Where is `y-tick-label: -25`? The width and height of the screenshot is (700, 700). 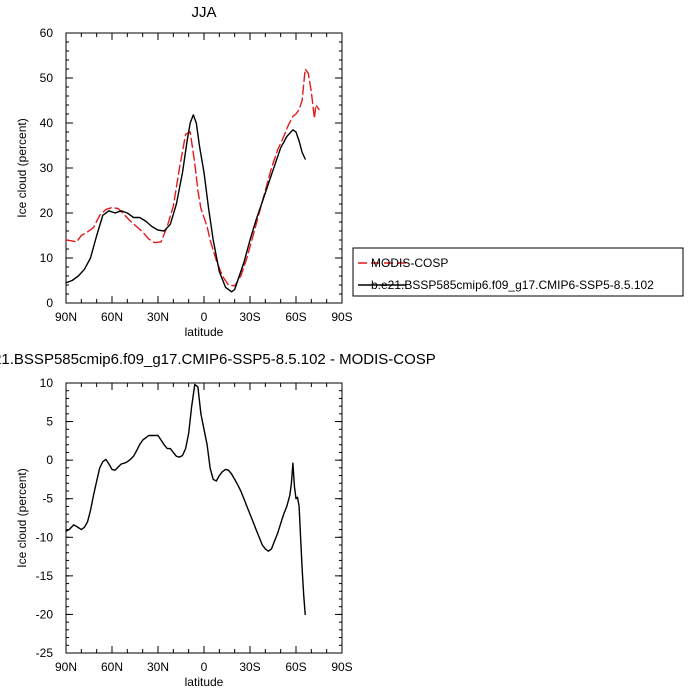 y-tick-label: -25 is located at coordinates (45, 653).